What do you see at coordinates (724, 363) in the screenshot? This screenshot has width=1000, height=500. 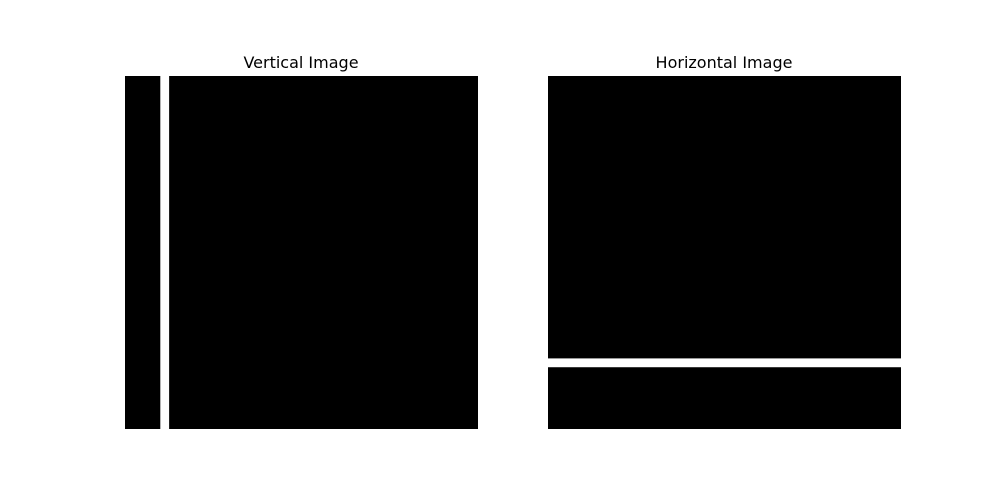 I see `horizontal-bright-line` at bounding box center [724, 363].